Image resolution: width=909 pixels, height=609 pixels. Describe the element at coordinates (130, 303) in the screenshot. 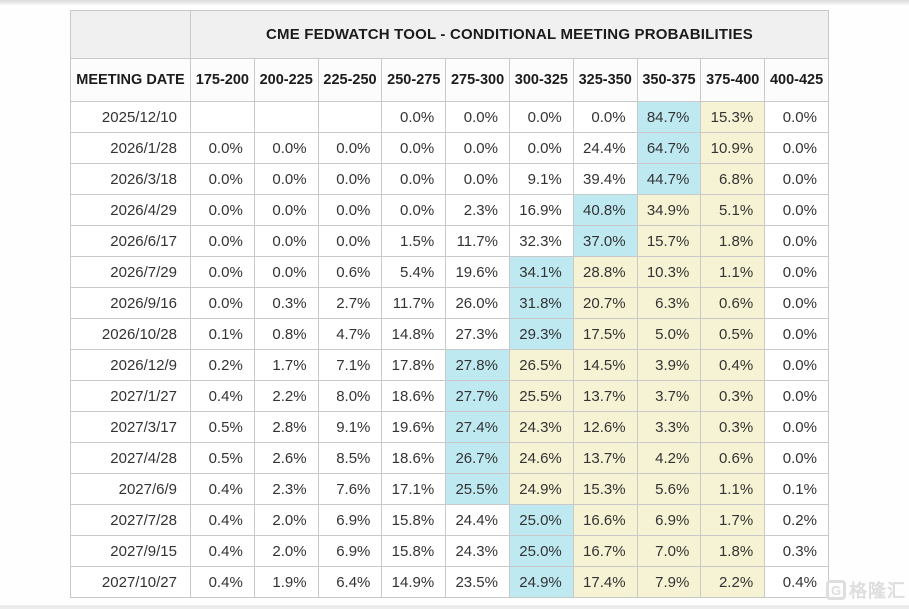

I see `meeting-date-cell: 2026/9/16` at that location.